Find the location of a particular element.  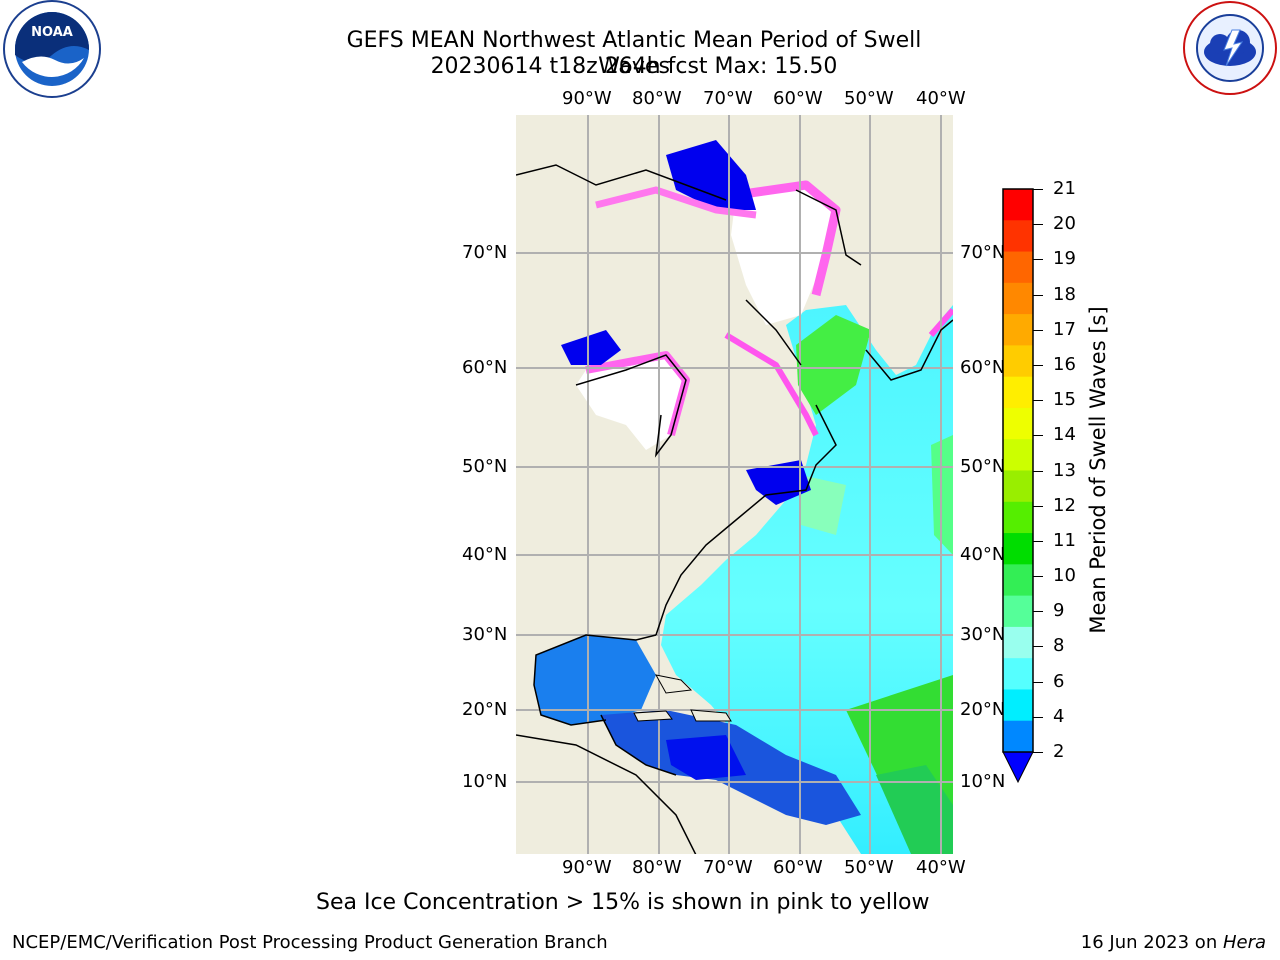

colorbar-tick-label: 19 is located at coordinates (1064, 259).